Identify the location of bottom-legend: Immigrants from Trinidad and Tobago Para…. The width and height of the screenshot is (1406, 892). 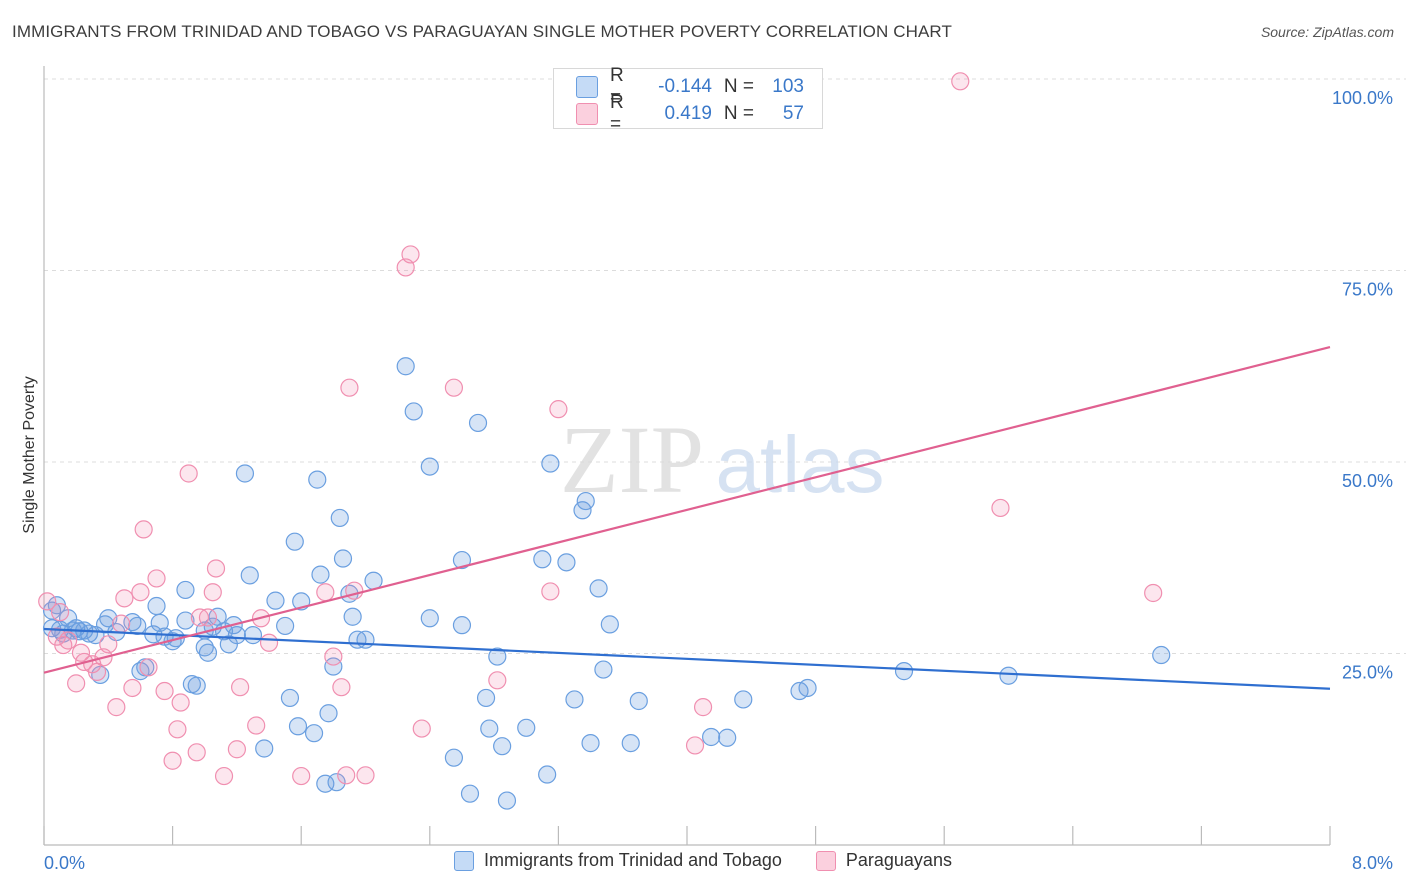
(703, 860).